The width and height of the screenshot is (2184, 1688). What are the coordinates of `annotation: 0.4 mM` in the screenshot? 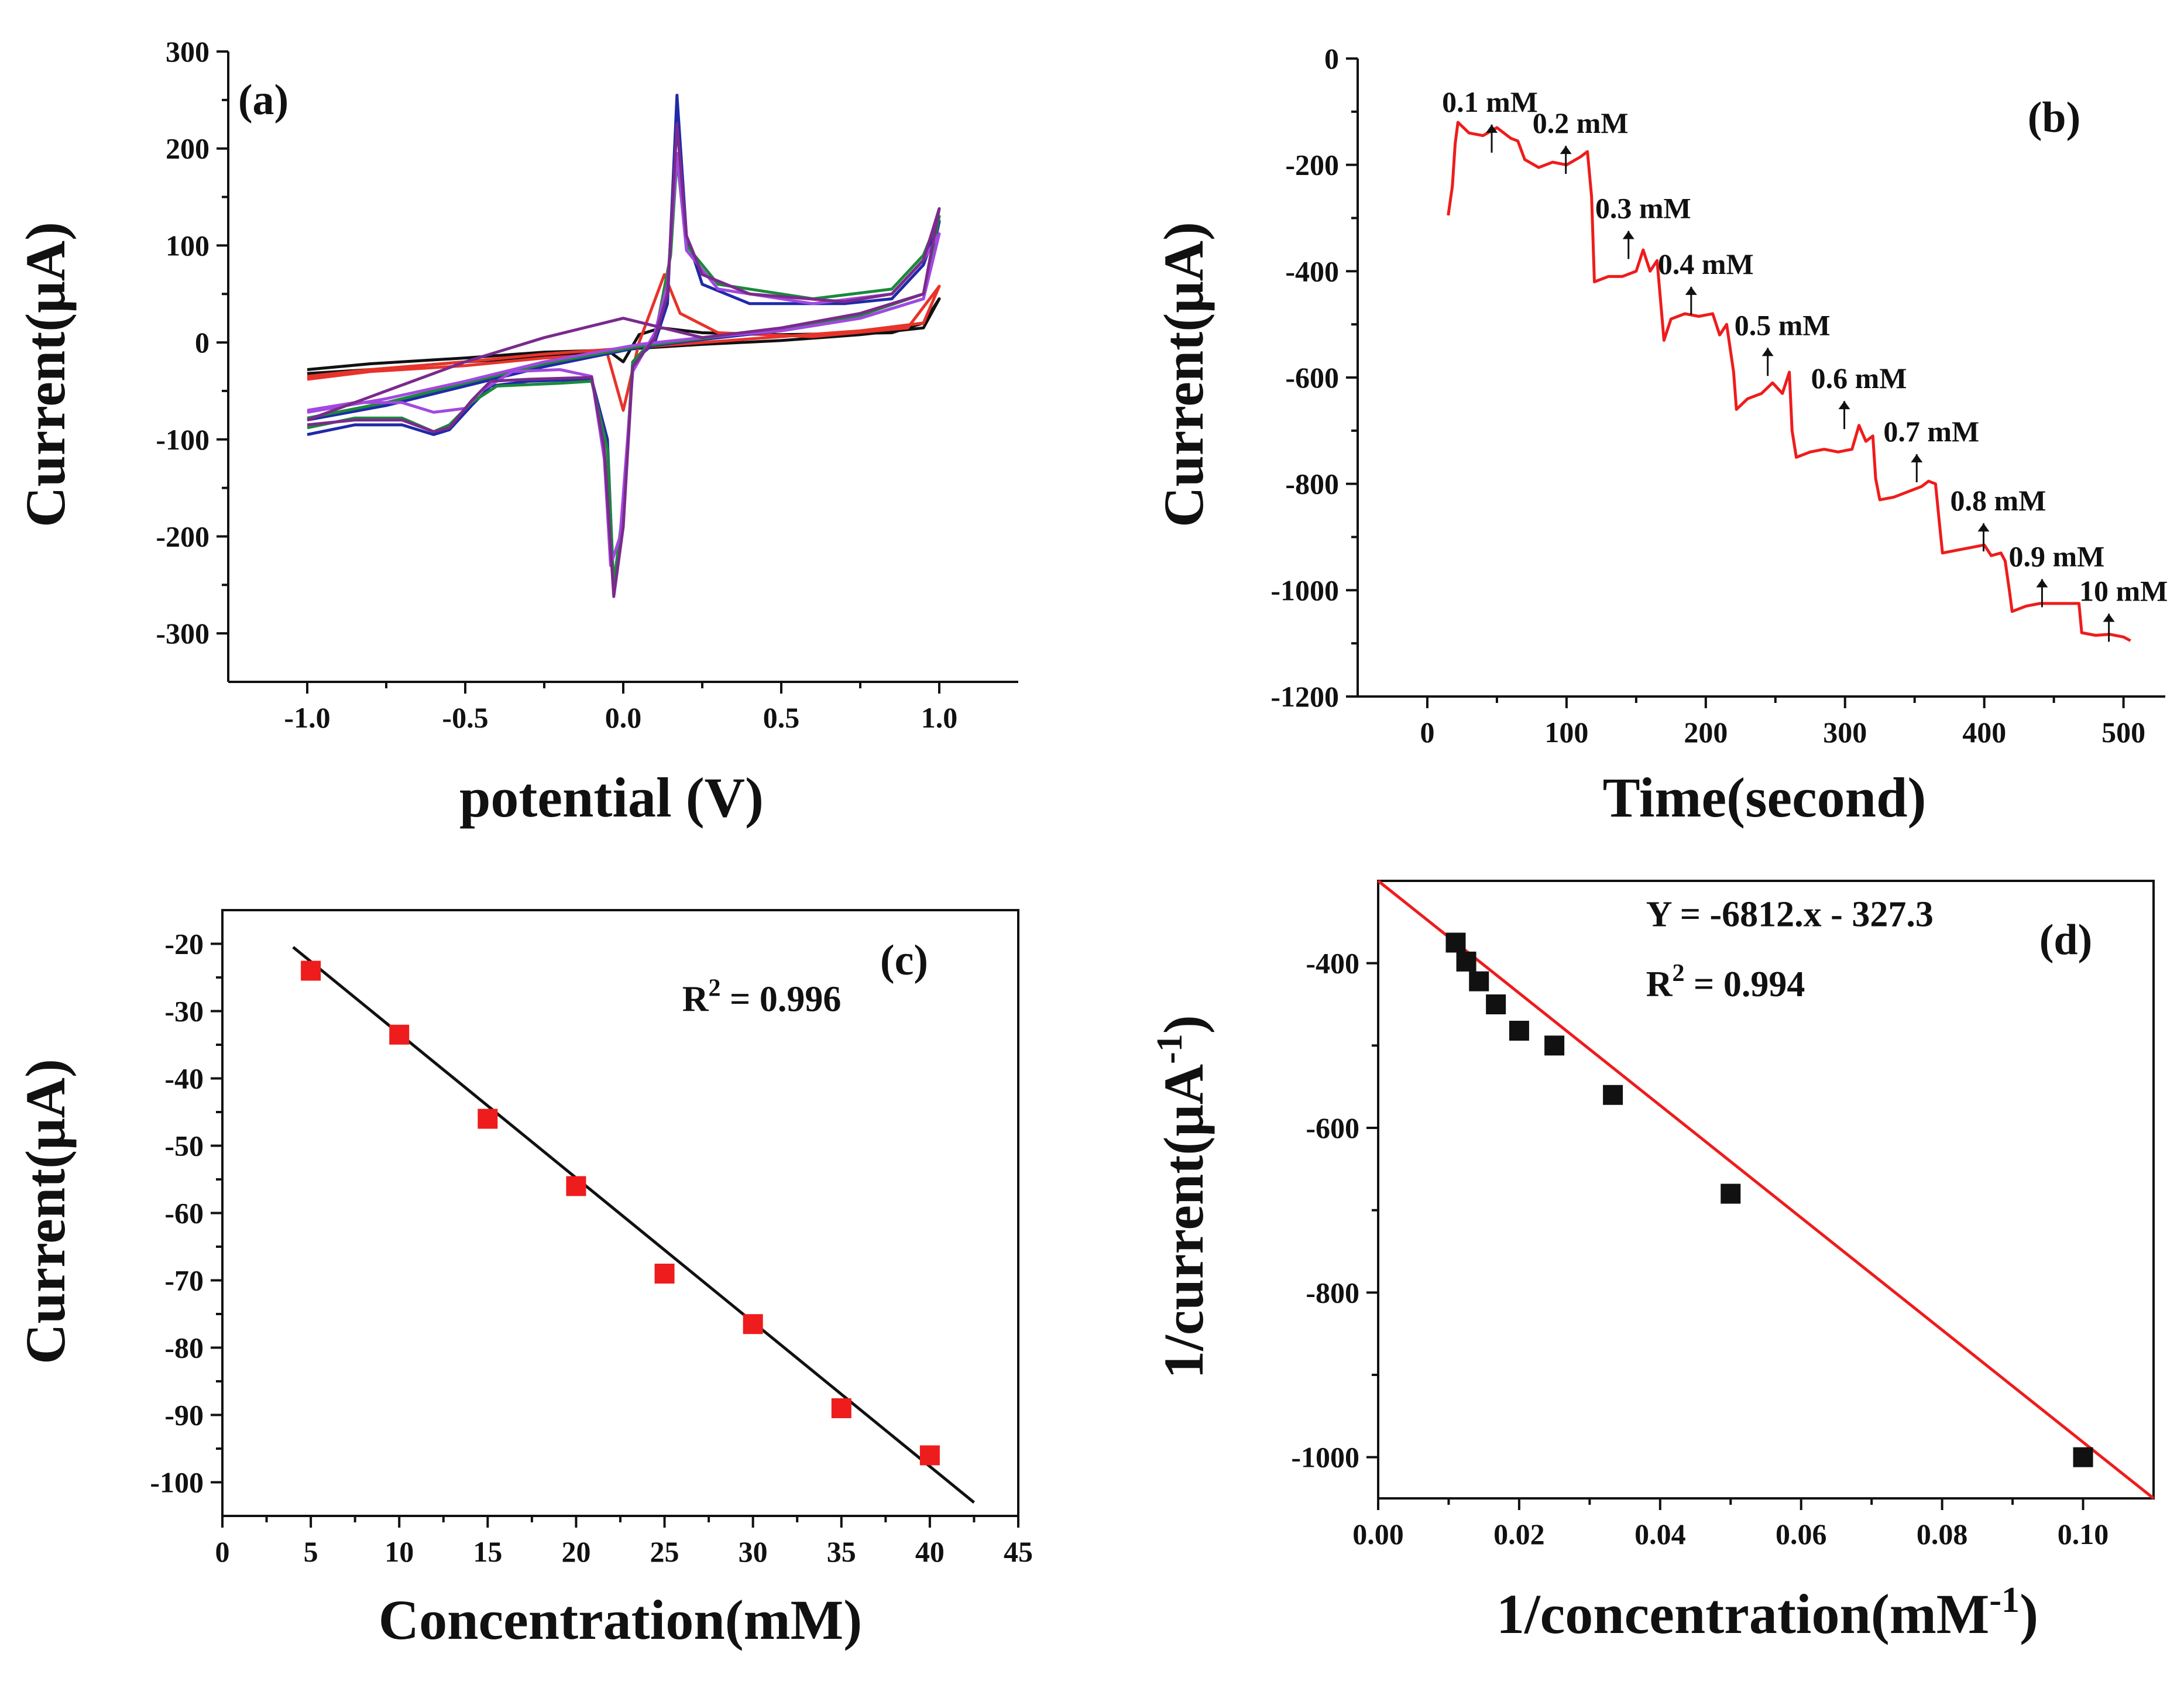 It's located at (1706, 264).